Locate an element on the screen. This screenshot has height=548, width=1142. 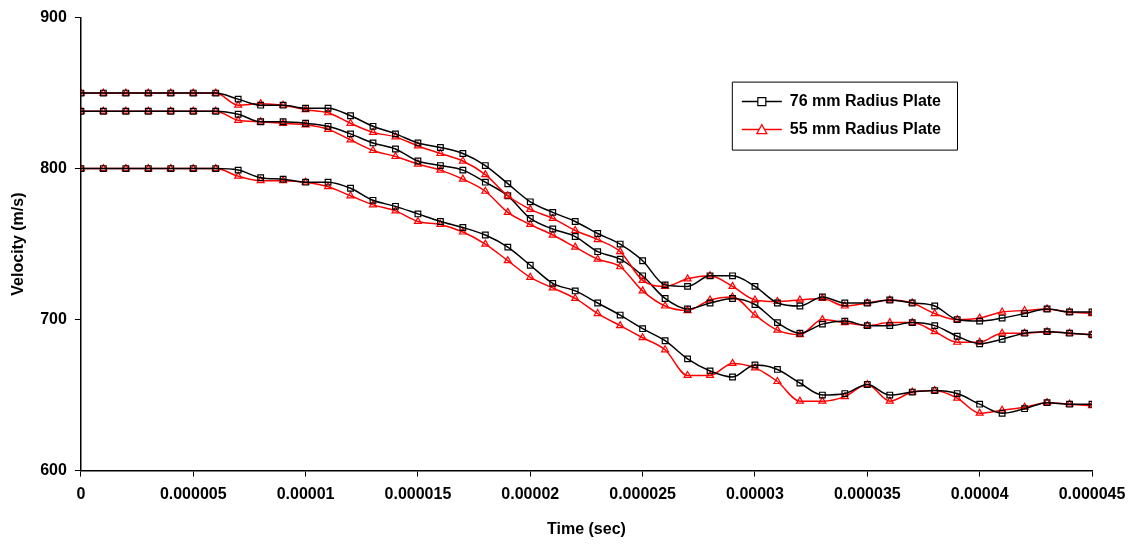
x-tick-label: 0.000015 is located at coordinates (418, 493).